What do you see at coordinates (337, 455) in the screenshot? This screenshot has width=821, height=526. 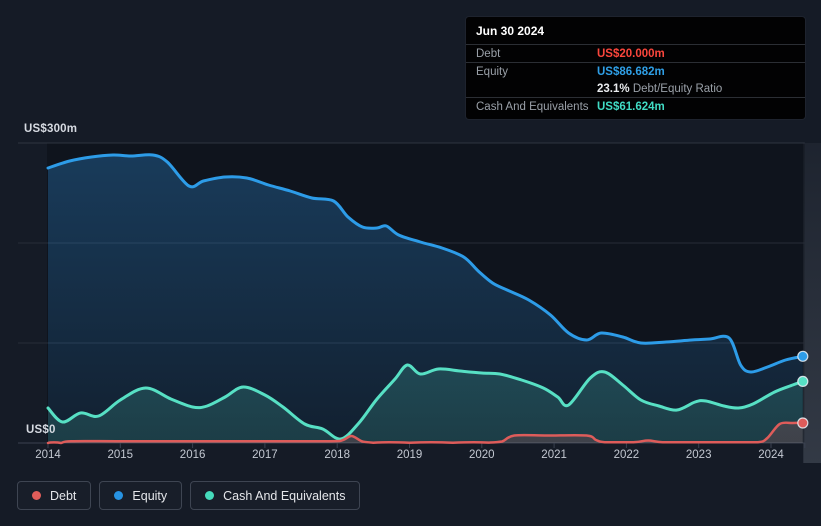 I see `x-tick-label-2018: 2018` at bounding box center [337, 455].